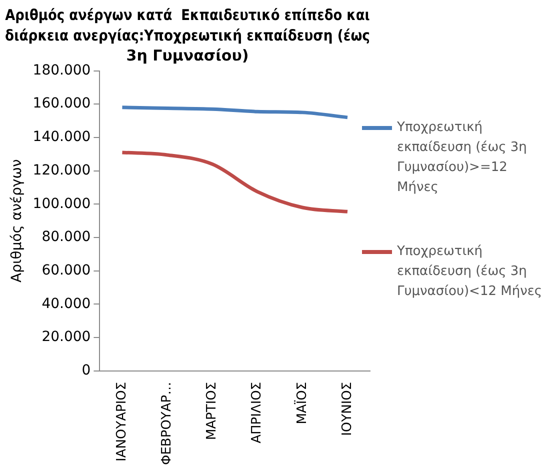  Describe the element at coordinates (212, 411) in the screenshot. I see `x-tick-label: ΜΑΡΤΙΟΣ` at that location.